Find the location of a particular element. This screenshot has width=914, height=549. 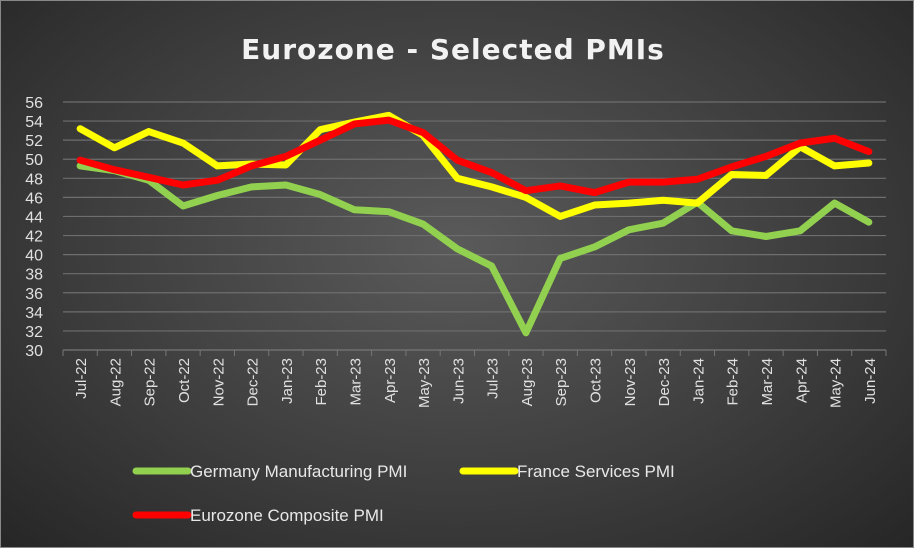

y-tick-label: 40 is located at coordinates (34, 256).